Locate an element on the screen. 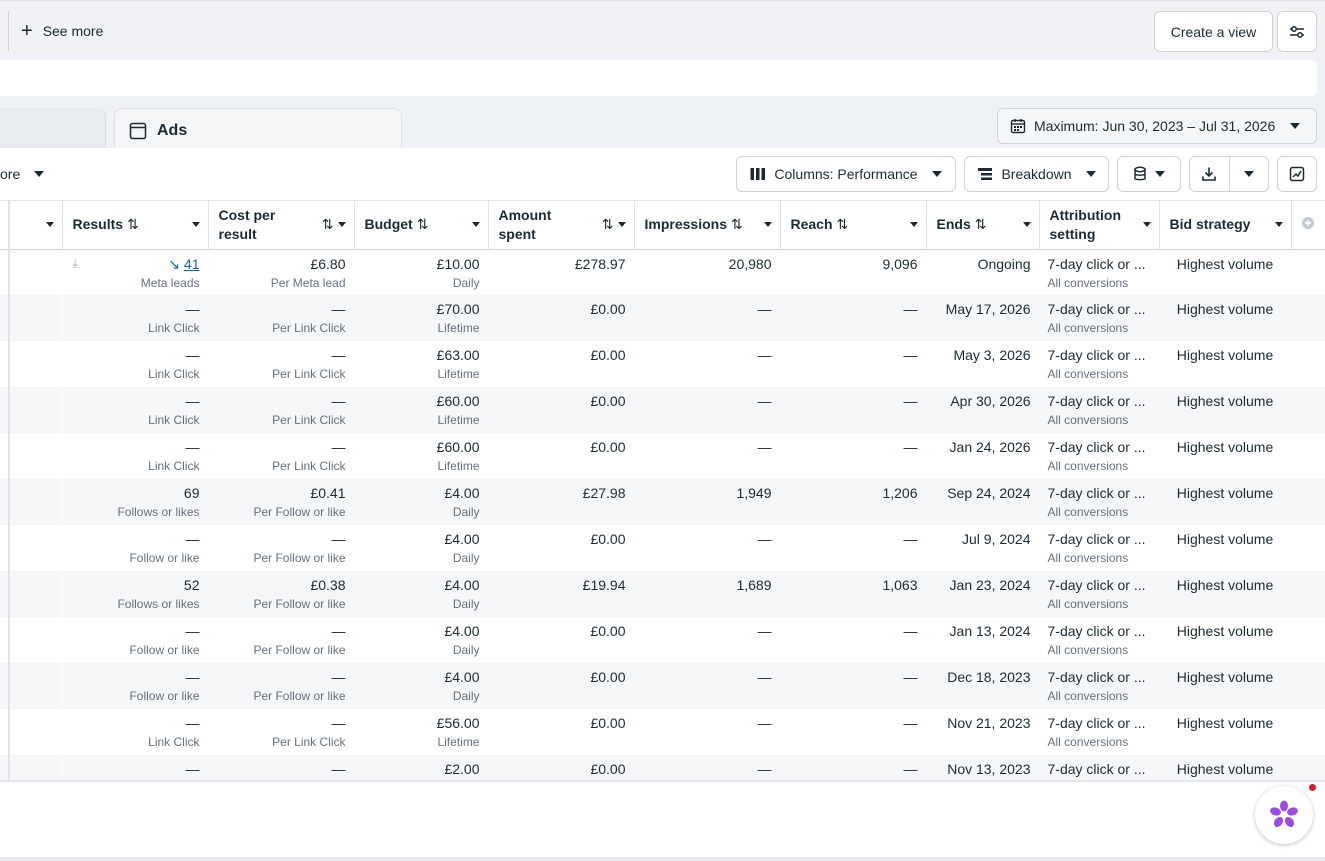  reports-dropdown is located at coordinates (1149, 174).